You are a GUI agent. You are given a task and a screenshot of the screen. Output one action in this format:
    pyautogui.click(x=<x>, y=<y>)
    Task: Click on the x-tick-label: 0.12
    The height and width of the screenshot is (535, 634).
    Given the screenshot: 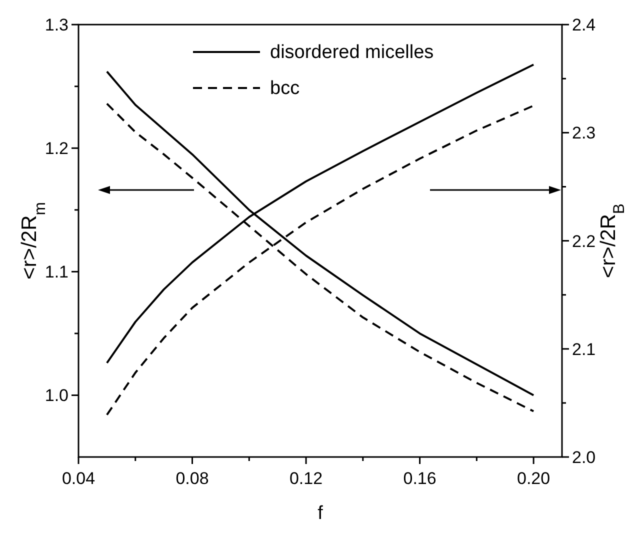 What is the action you would take?
    pyautogui.click(x=306, y=478)
    